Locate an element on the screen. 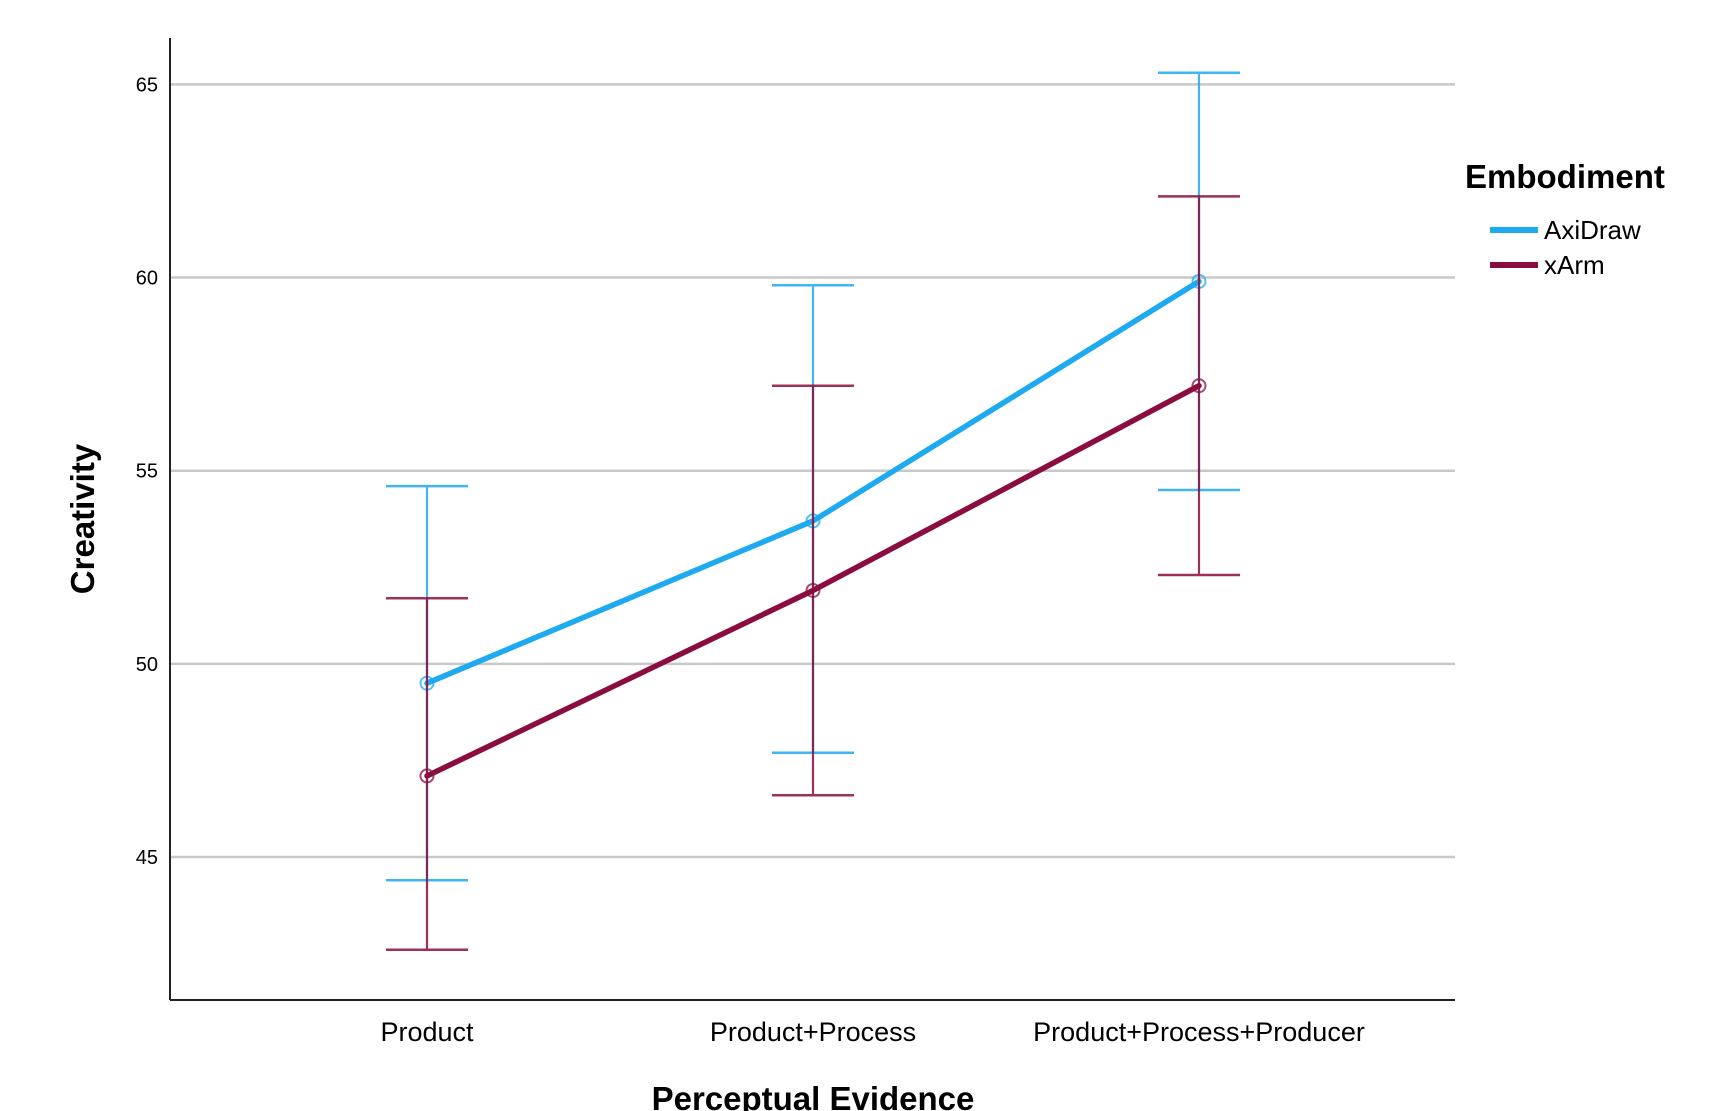  legend-title: Embodiment is located at coordinates (1565, 176).